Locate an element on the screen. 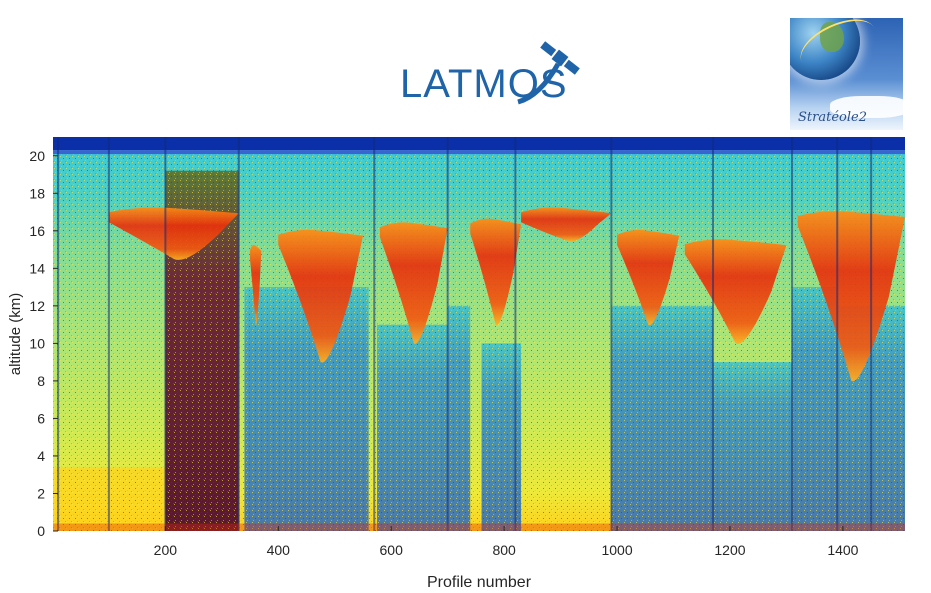  y-tick-label: 6 is located at coordinates (41, 418).